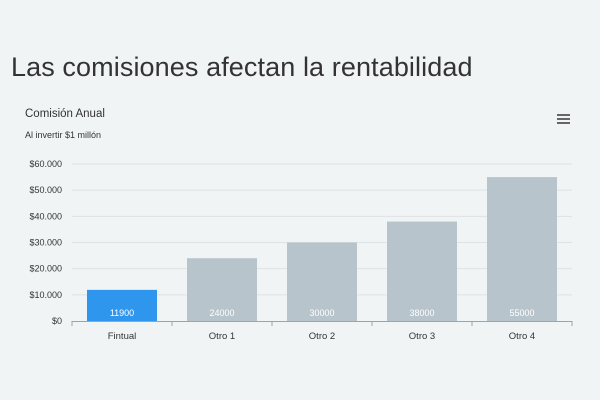 The image size is (600, 400). What do you see at coordinates (45, 243) in the screenshot?
I see `y-tick-label: $30.000` at bounding box center [45, 243].